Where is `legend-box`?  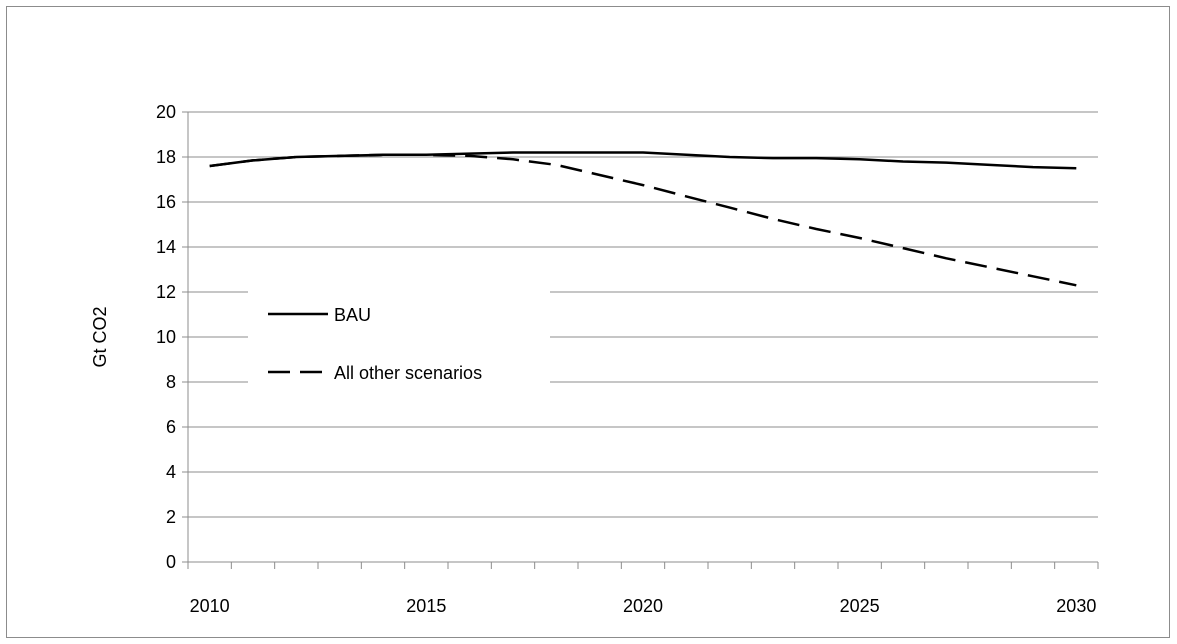 legend-box is located at coordinates (399, 336).